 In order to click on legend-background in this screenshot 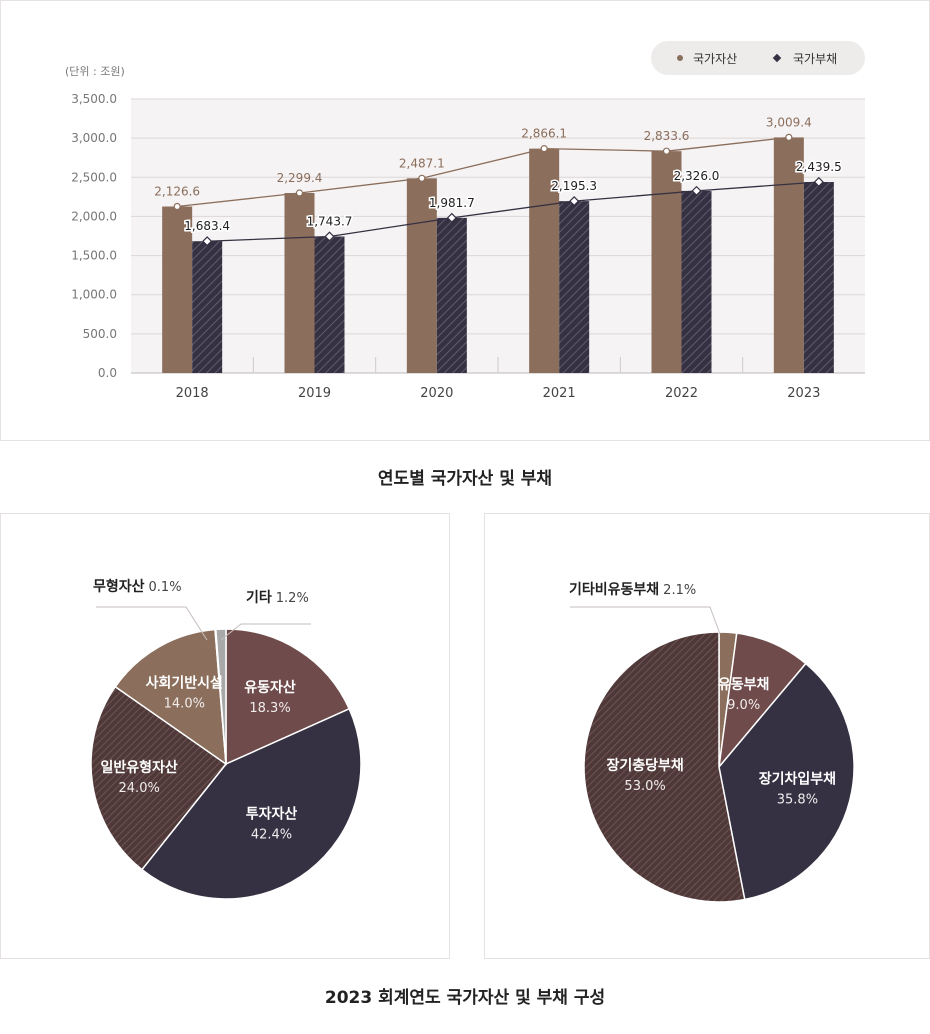, I will do `click(758, 58)`.